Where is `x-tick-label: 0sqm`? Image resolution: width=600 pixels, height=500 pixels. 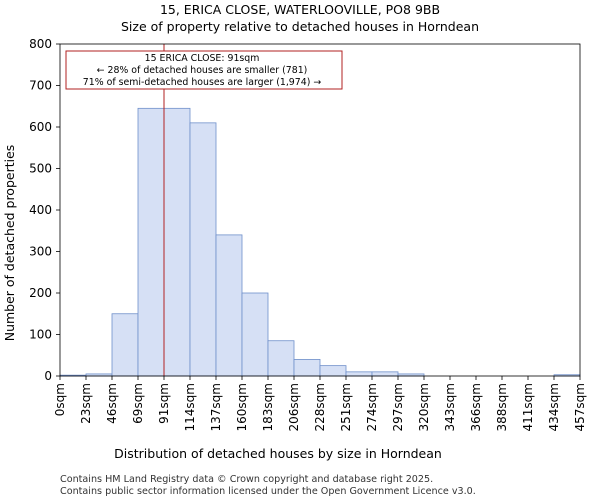
x-tick-label: 0sqm is located at coordinates (60, 399).